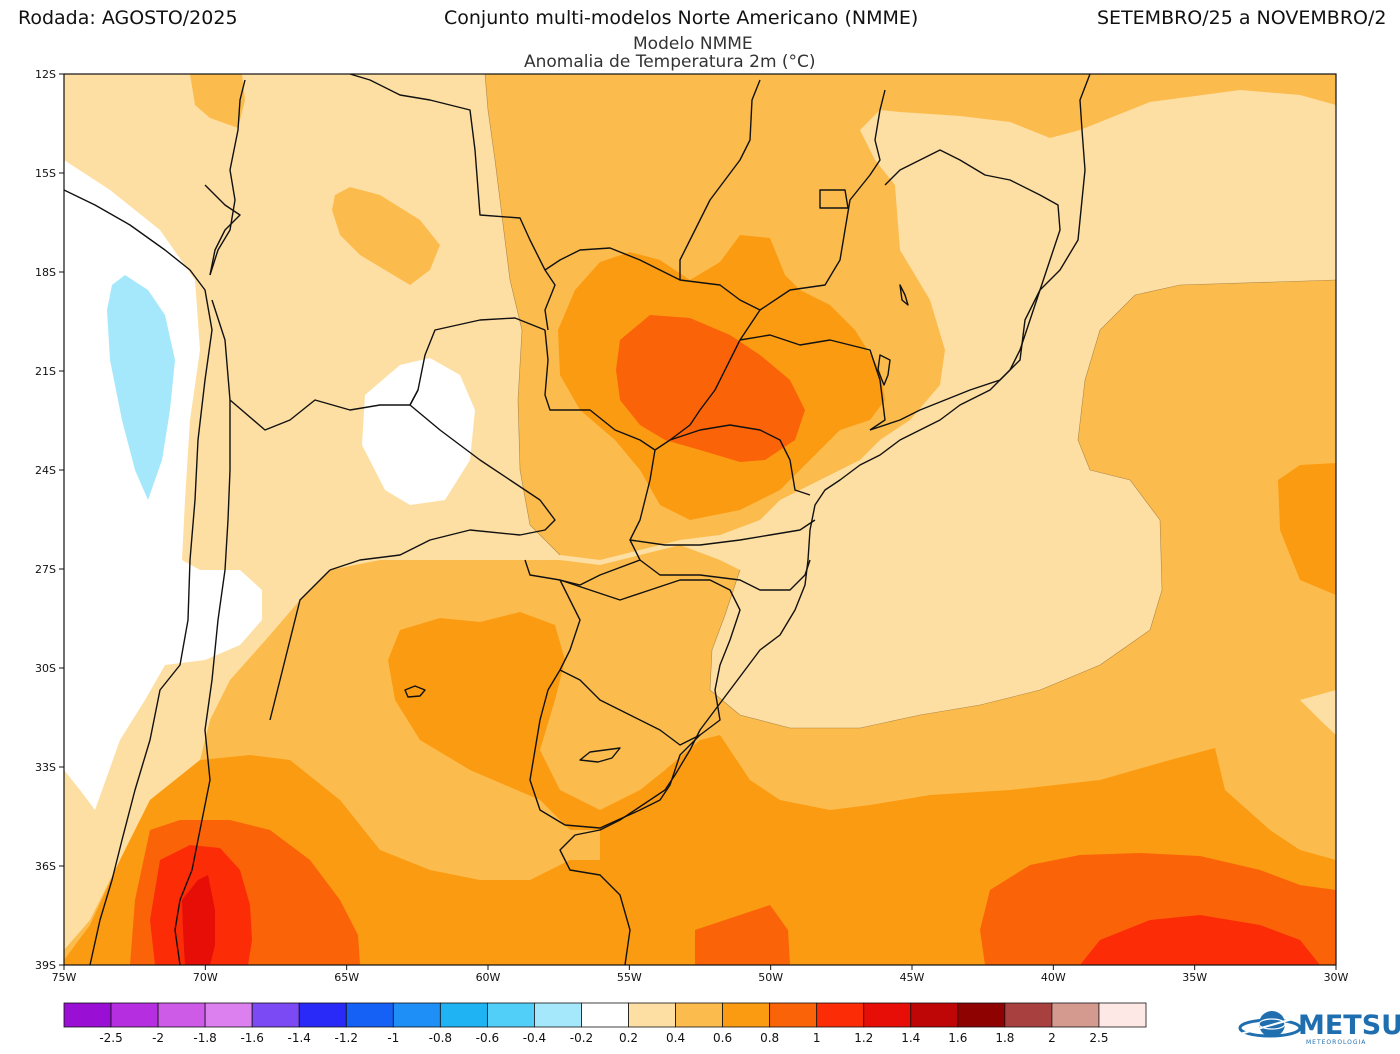 Image resolution: width=1400 pixels, height=1054 pixels. I want to click on colorbar-label: 2.5, so click(1098, 1038).